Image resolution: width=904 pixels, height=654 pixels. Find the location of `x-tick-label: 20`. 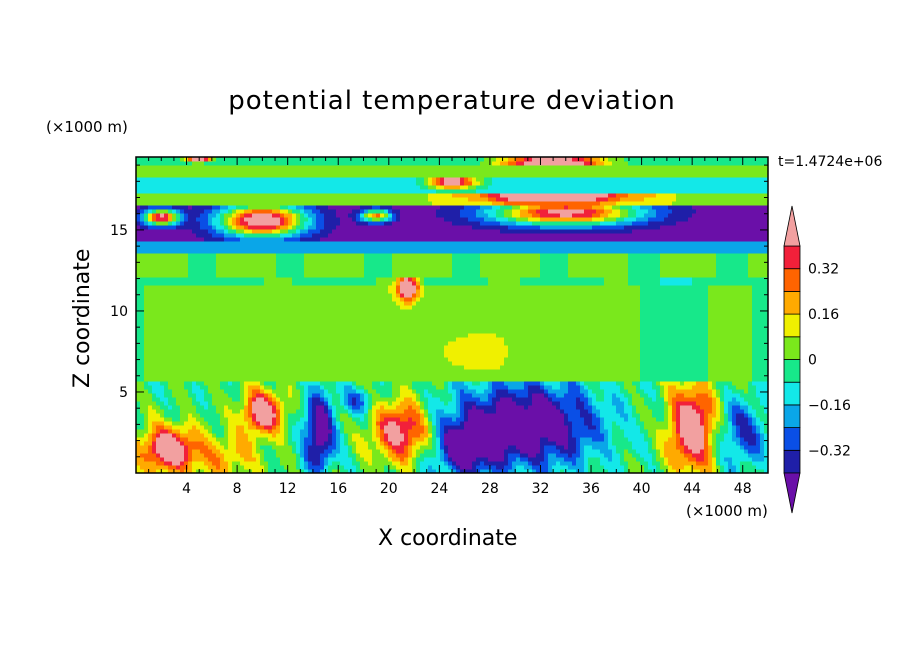

x-tick-label: 20 is located at coordinates (389, 489).